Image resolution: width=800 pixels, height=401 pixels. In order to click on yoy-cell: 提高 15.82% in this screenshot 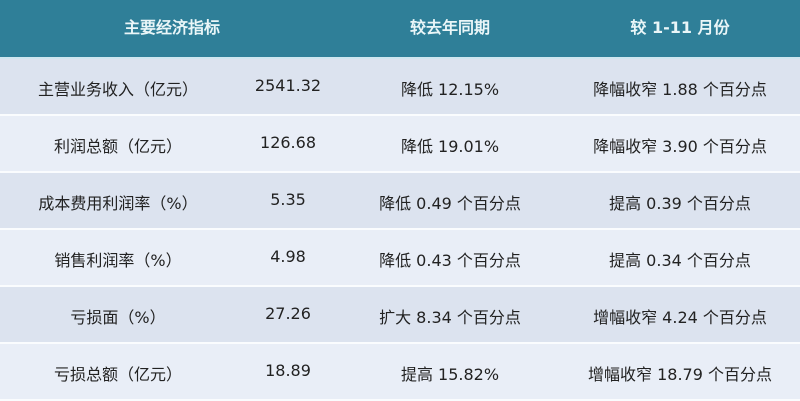, I will do `click(450, 374)`.